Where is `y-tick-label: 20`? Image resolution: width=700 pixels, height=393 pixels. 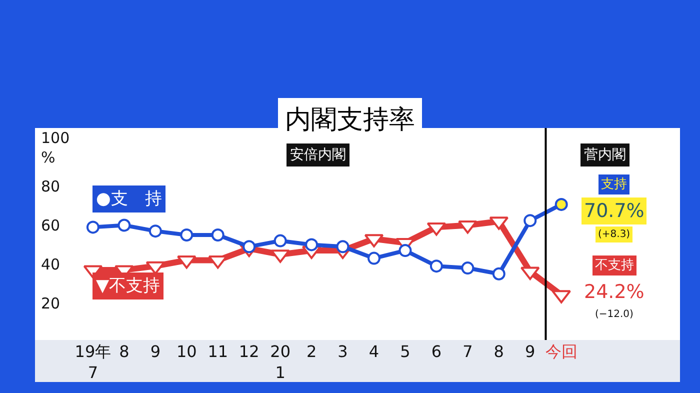 y-tick-label: 20 is located at coordinates (50, 303).